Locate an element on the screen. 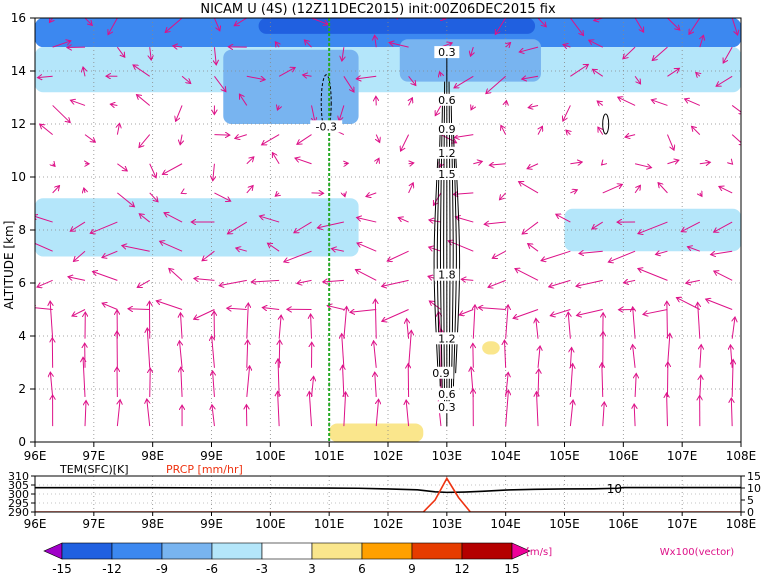 The width and height of the screenshot is (767, 579). contour-label: 1.5 is located at coordinates (447, 174).